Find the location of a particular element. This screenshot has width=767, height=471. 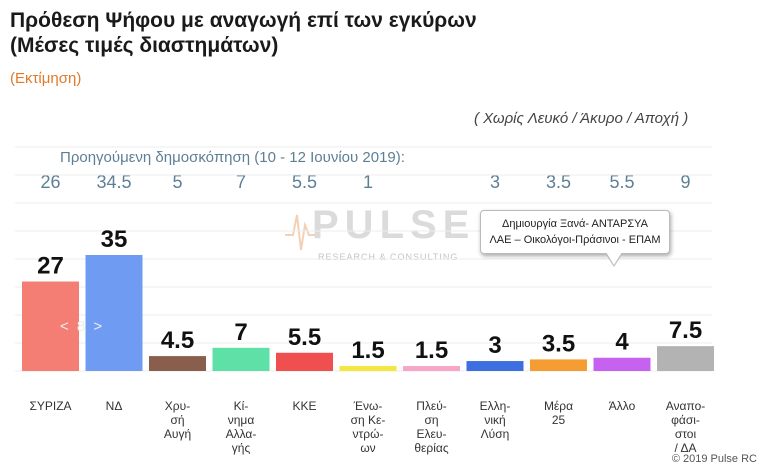

estimate-label: (Εκτίμηση) is located at coordinates (46, 78).